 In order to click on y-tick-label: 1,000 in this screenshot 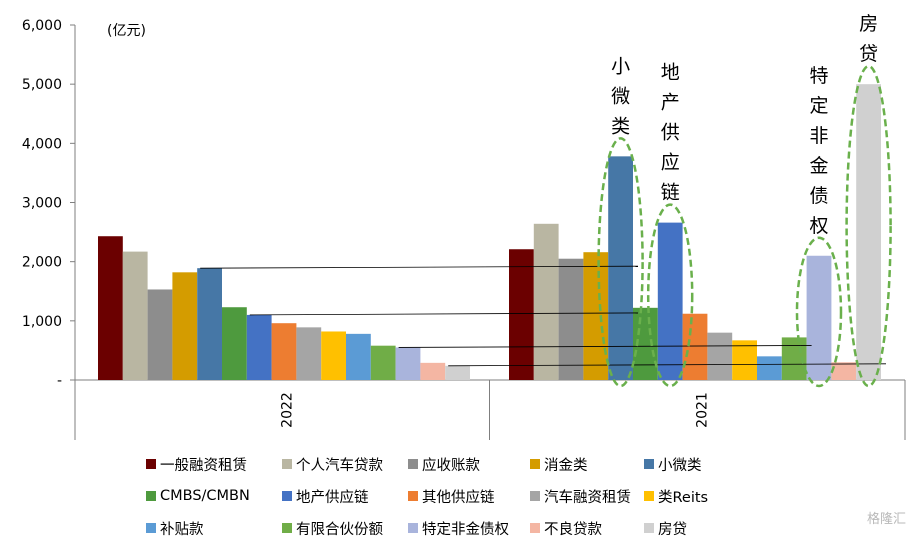, I will do `click(42, 322)`.